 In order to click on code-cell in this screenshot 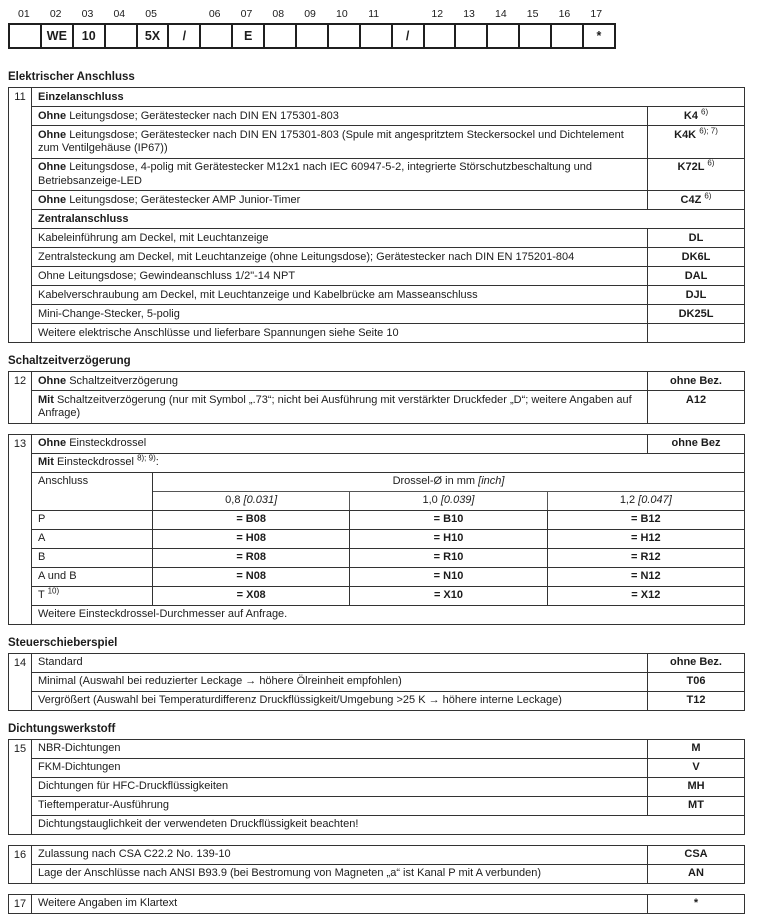, I will do `click(695, 333)`.